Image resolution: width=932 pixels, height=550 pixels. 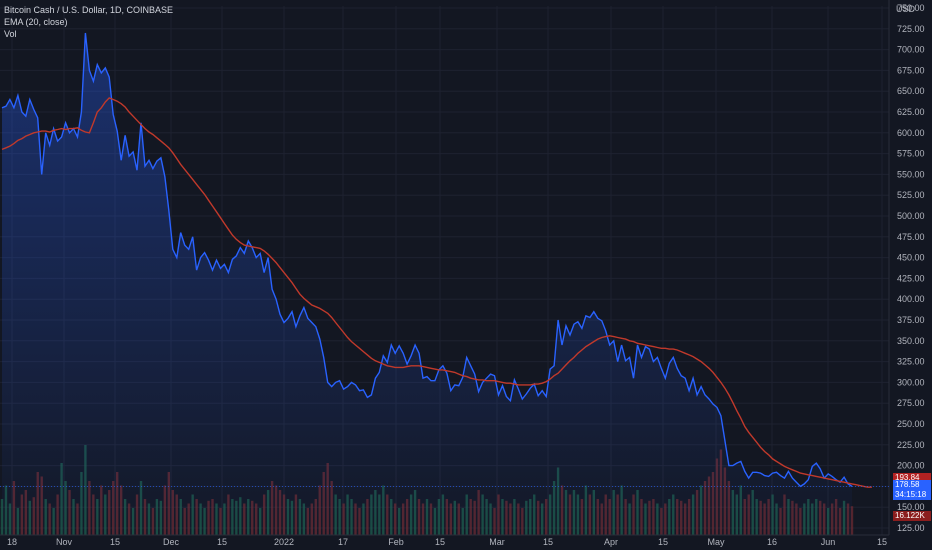 I want to click on ema-indicator-label: EMA (20, close), so click(x=36, y=22).